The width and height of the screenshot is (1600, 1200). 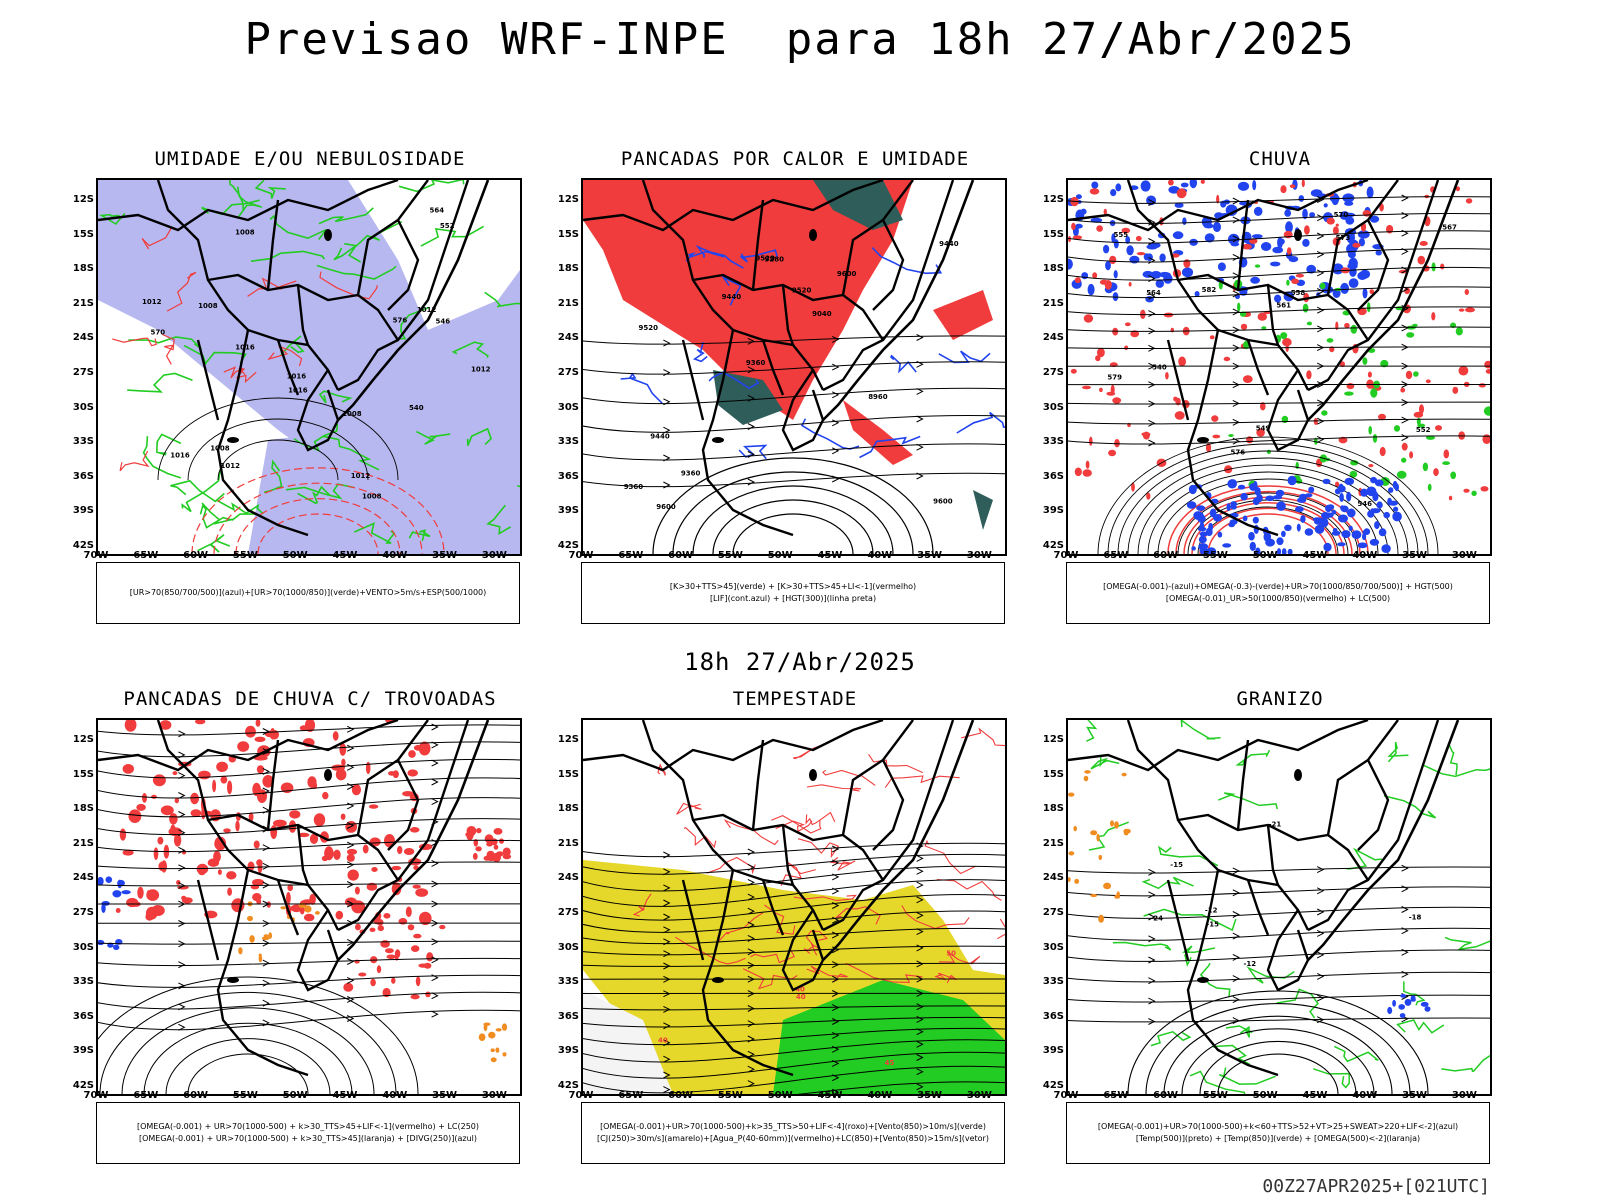 I want to click on lat-tick-label: 27S, so click(x=568, y=912).